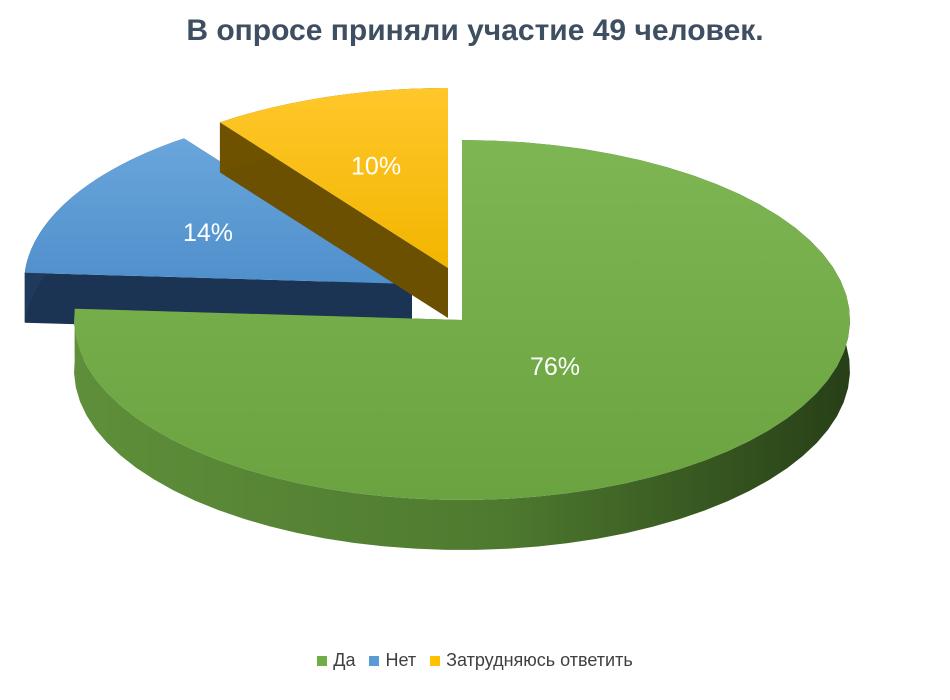 The image size is (950, 700). Describe the element at coordinates (322, 660) in the screenshot. I see `legend-swatch-yes` at that location.